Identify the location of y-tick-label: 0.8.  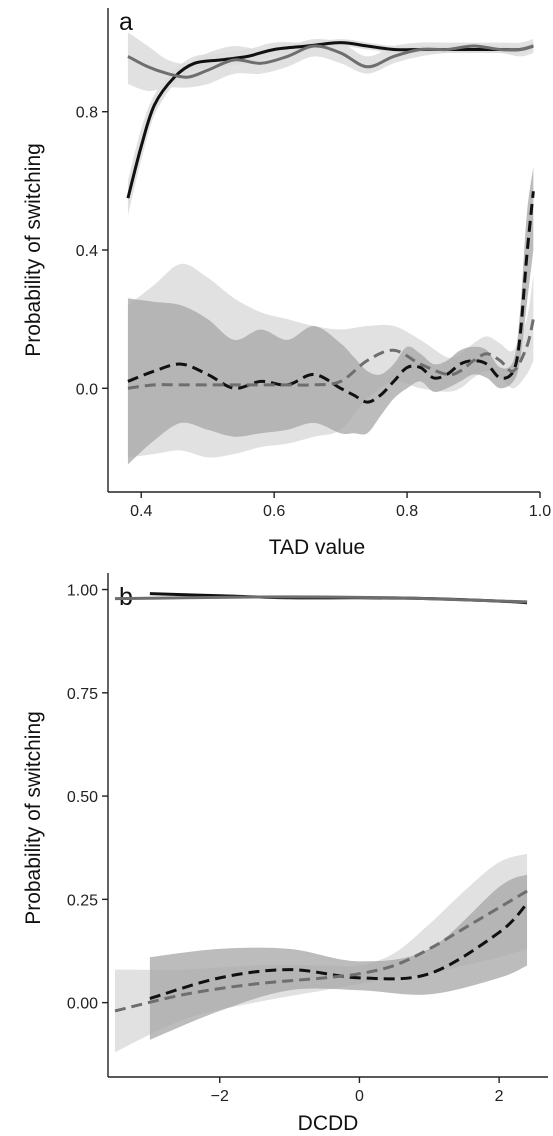
(87, 113).